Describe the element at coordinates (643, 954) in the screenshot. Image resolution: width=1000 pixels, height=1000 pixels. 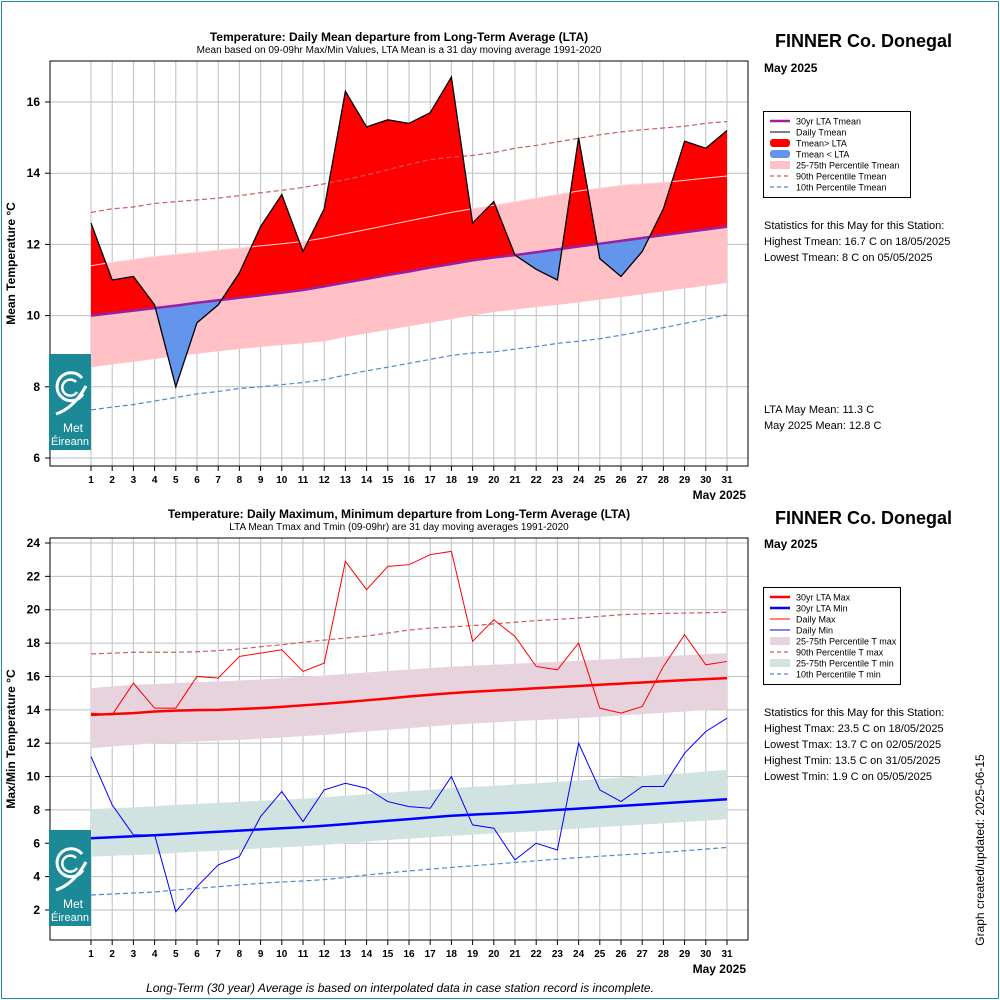
I see `x-tick-label: 27` at that location.